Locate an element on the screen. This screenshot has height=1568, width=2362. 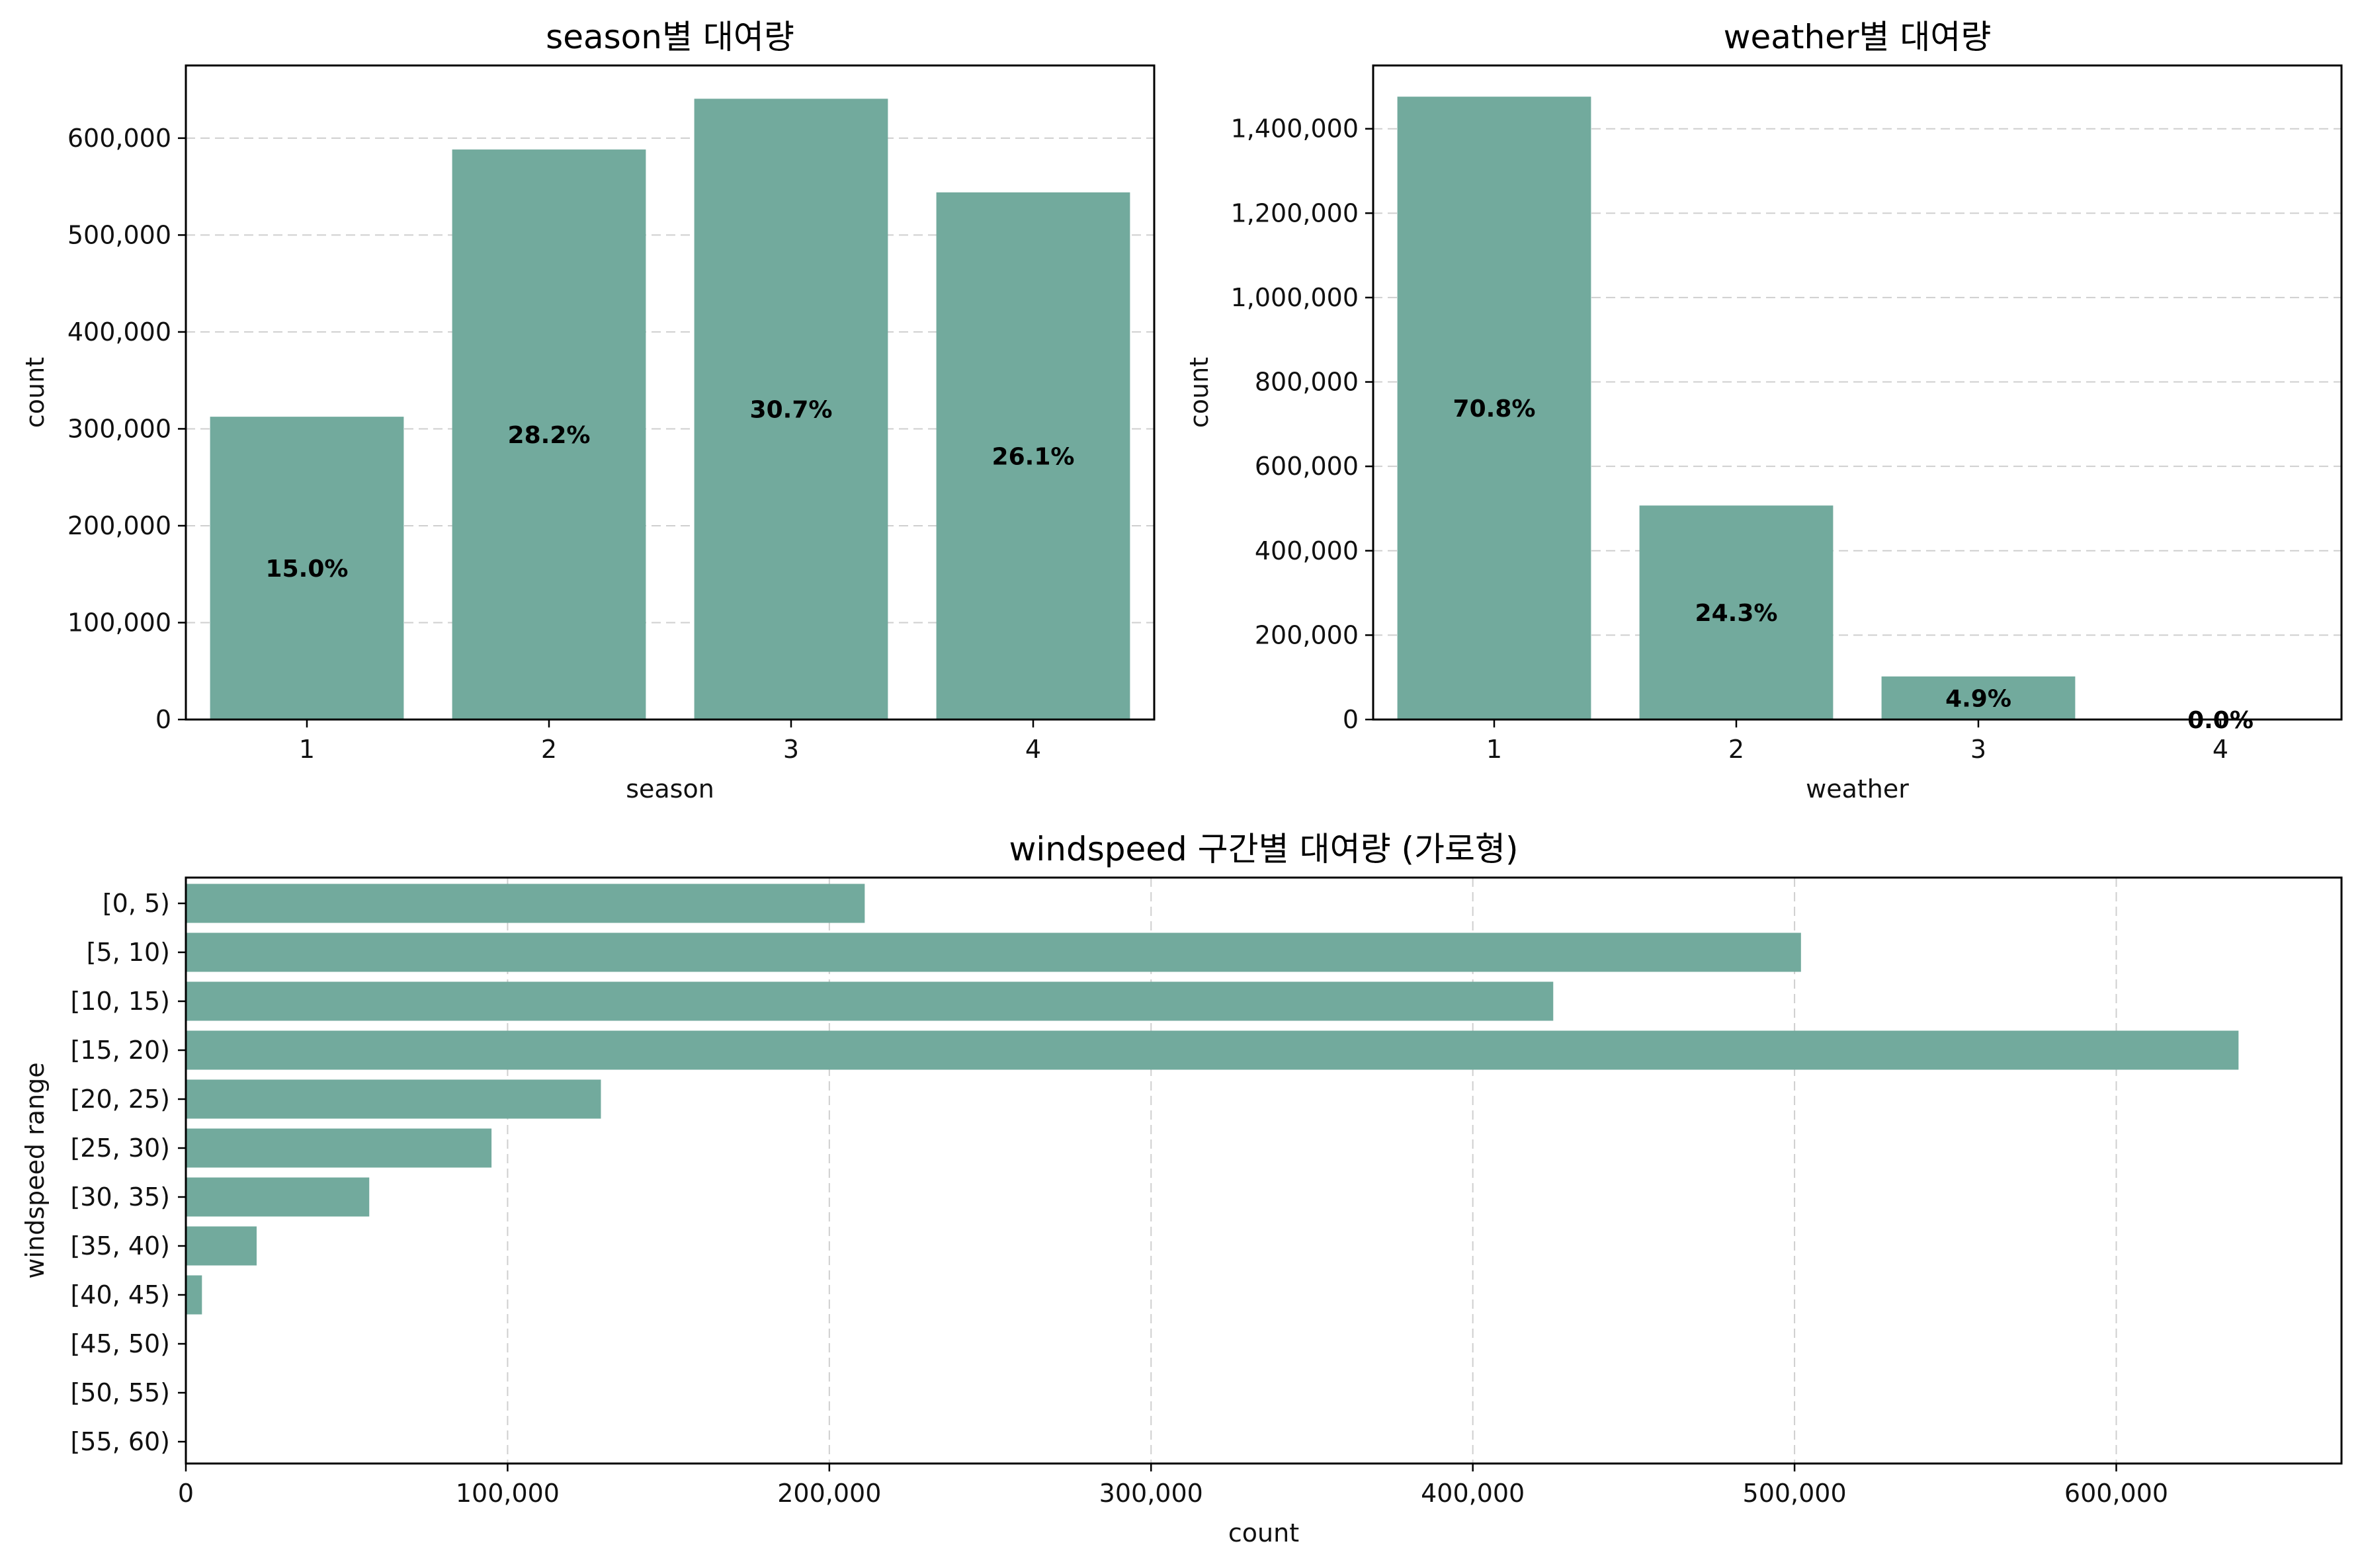
y-tick-label: [20, 25) is located at coordinates (120, 1099).